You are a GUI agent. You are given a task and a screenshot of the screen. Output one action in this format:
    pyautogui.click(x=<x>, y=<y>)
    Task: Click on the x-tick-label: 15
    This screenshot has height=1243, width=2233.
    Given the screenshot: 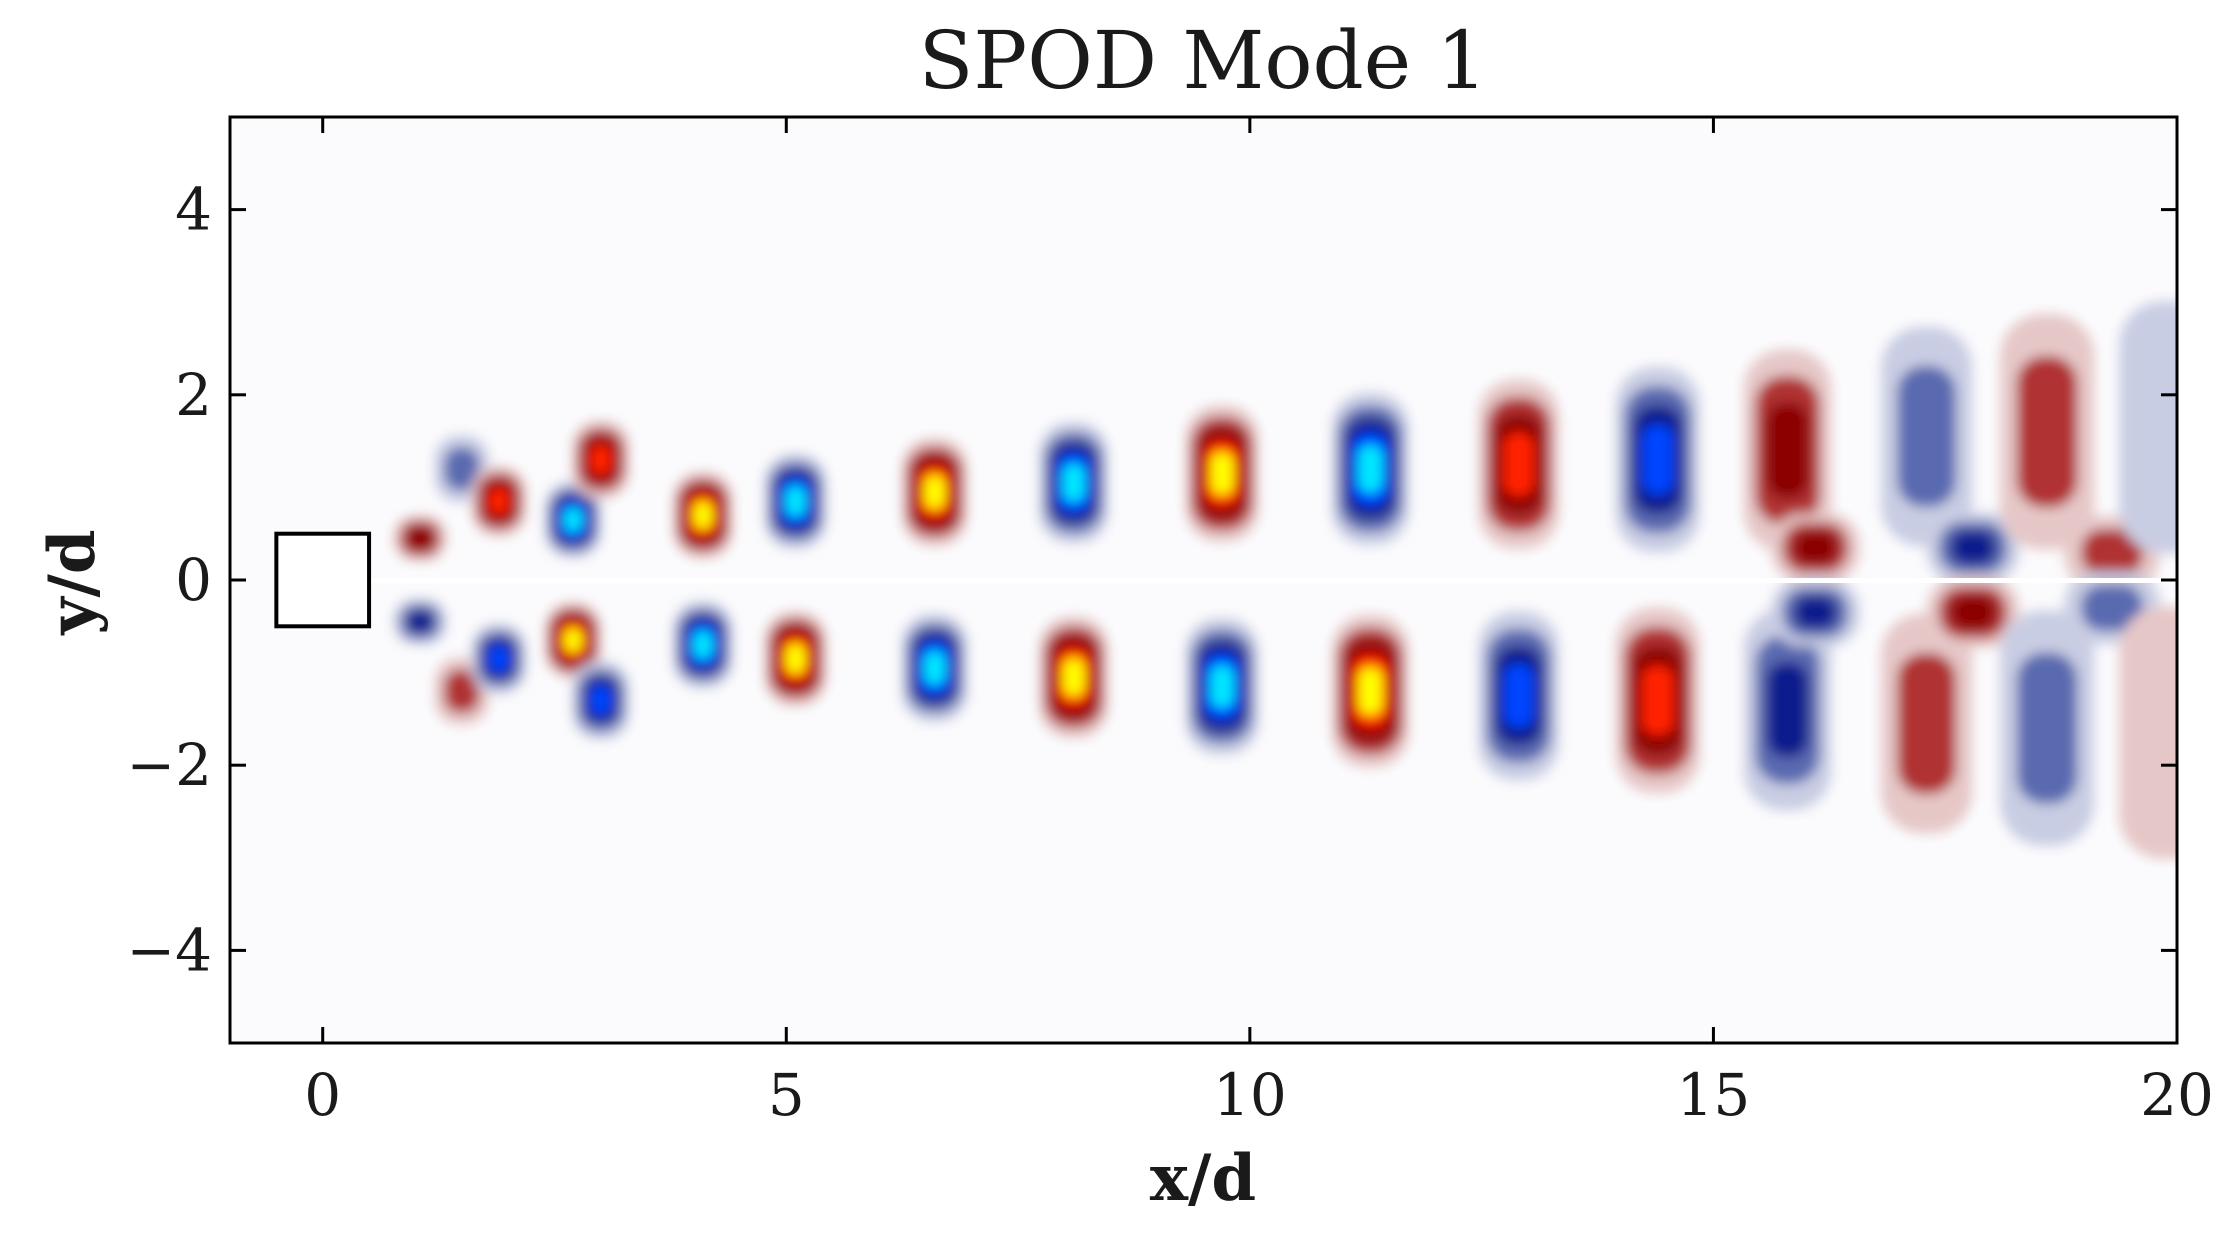 What is the action you would take?
    pyautogui.click(x=1714, y=1095)
    